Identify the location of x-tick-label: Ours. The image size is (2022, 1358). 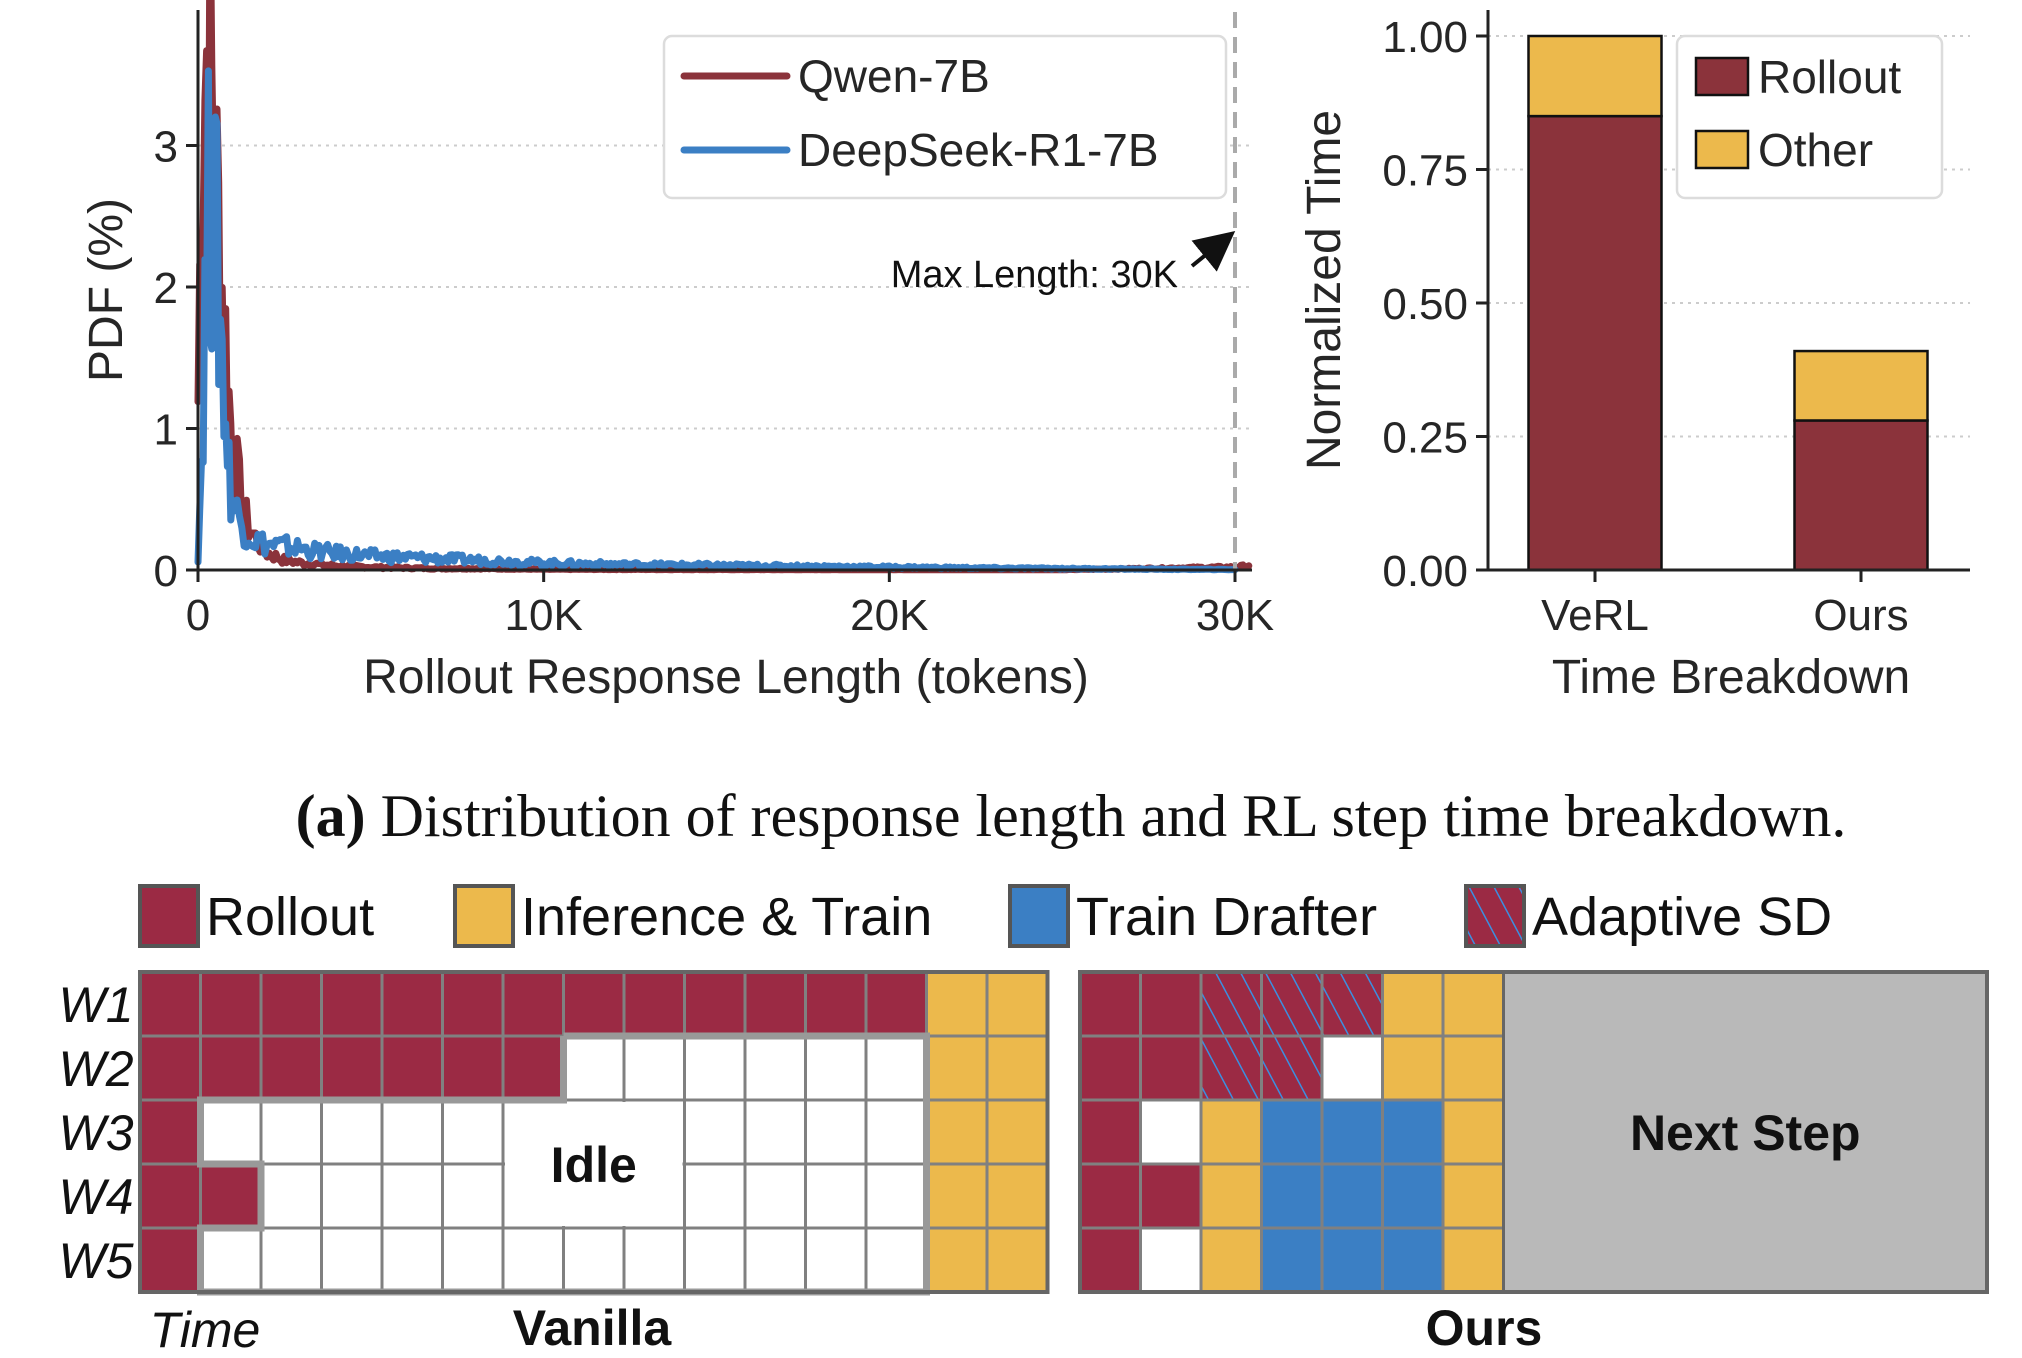
(1860, 615).